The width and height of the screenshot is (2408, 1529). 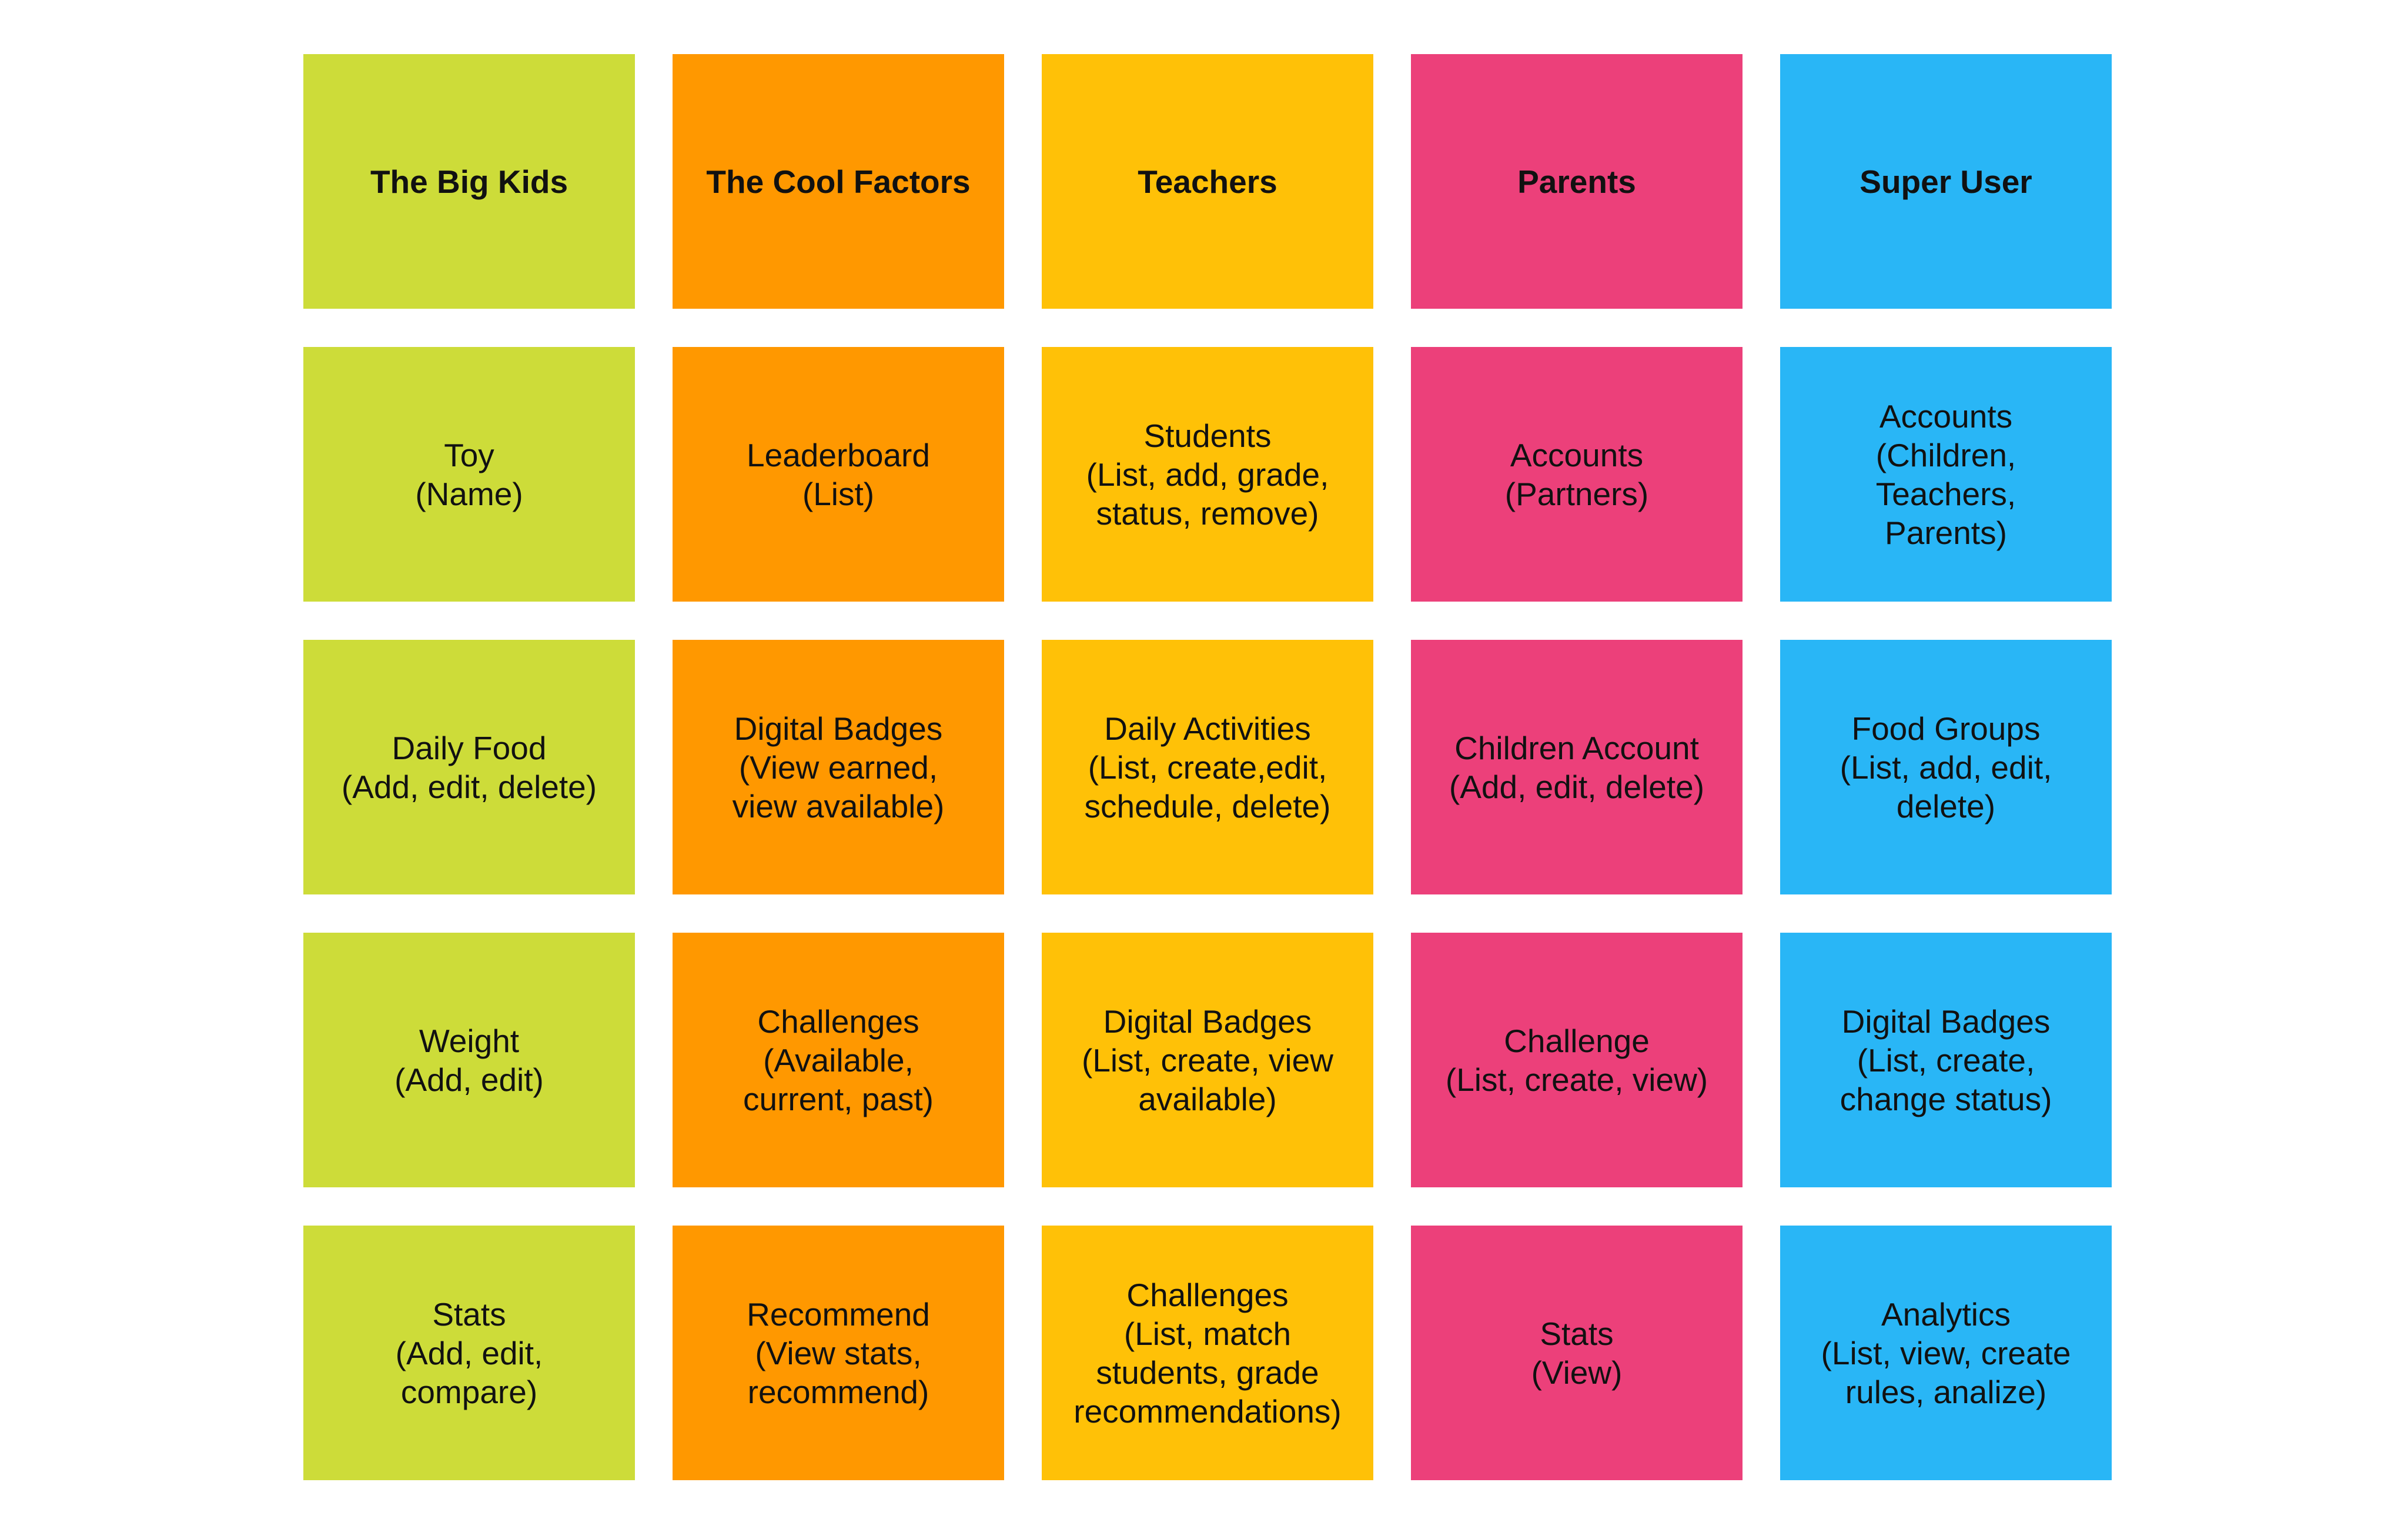 I want to click on sticky-note-the-big-kids-1: Toy (Name), so click(x=469, y=474).